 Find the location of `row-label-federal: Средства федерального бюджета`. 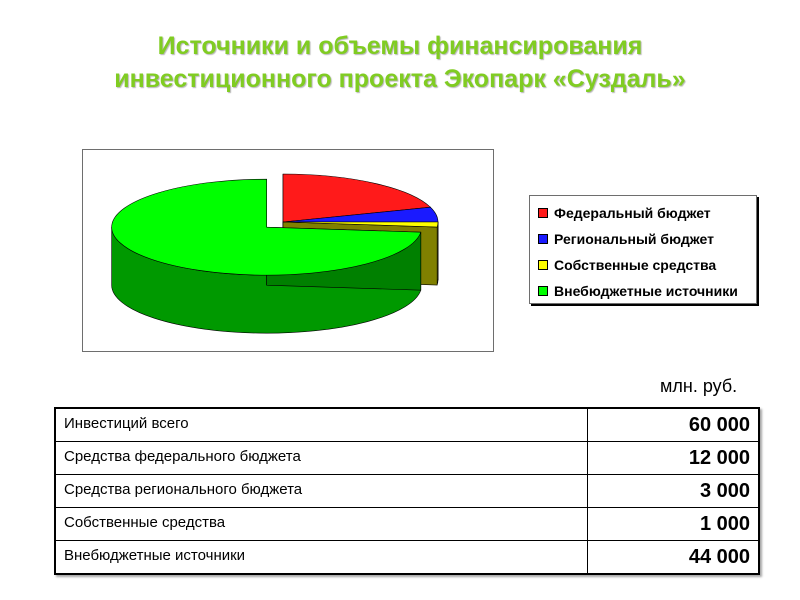

row-label-federal: Средства федерального бюджета is located at coordinates (321, 458).